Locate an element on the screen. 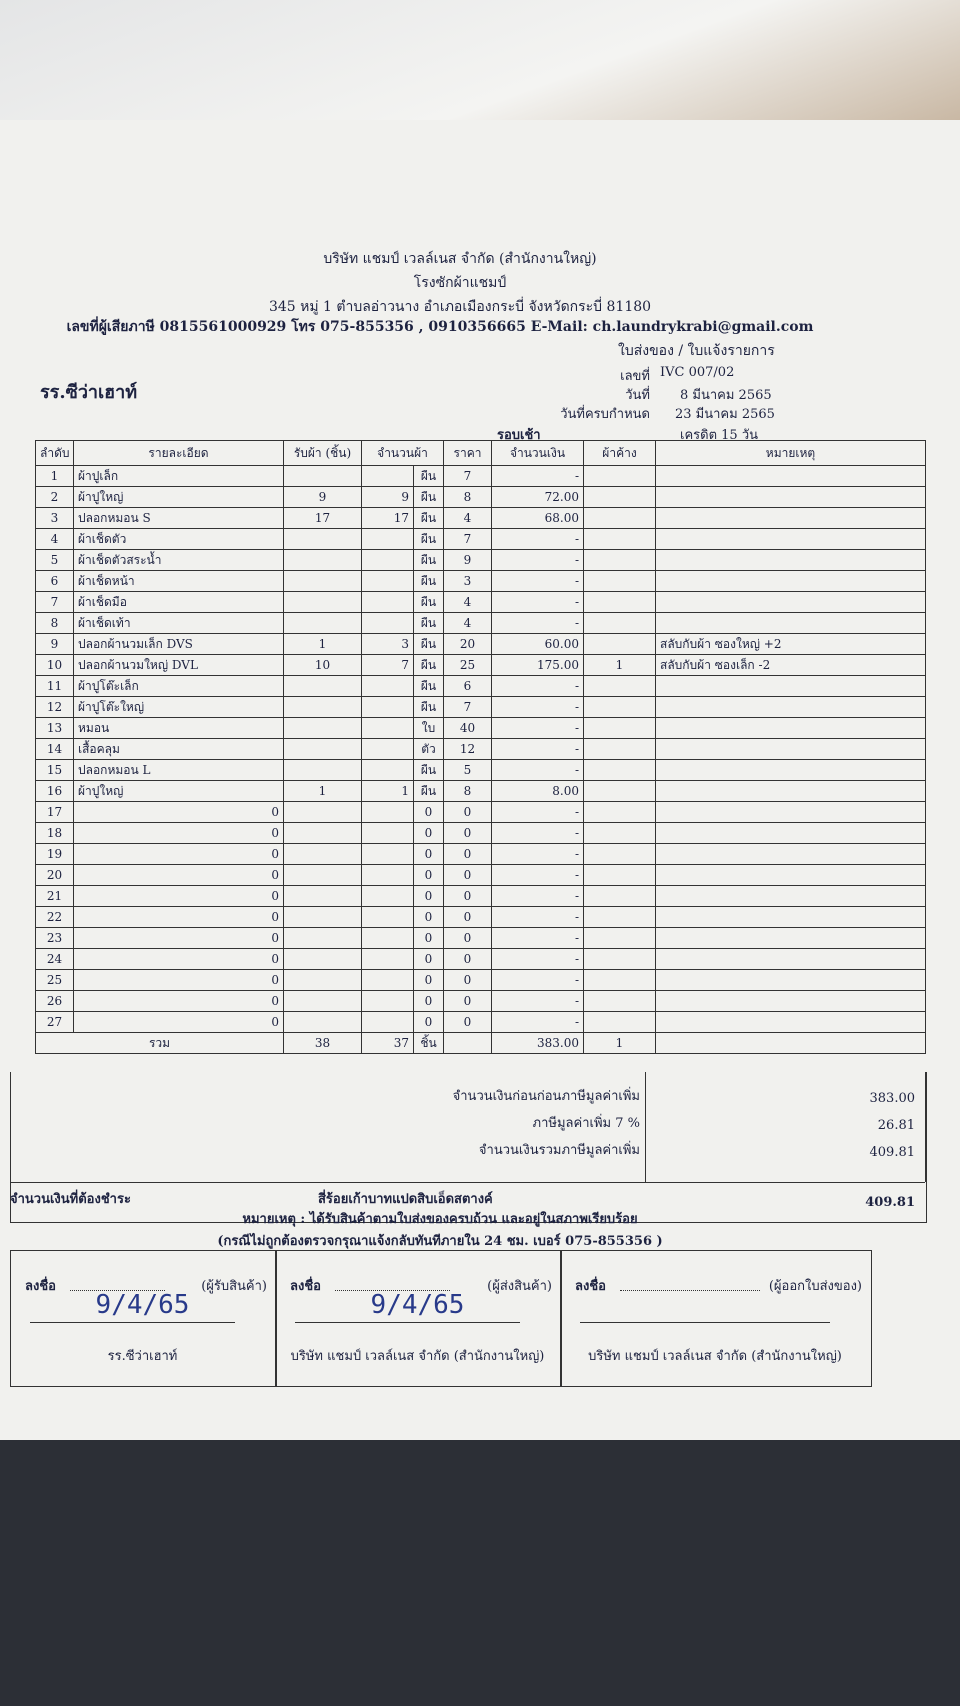 The height and width of the screenshot is (1706, 960). meta-value: IVC 007/02 is located at coordinates (697, 372).